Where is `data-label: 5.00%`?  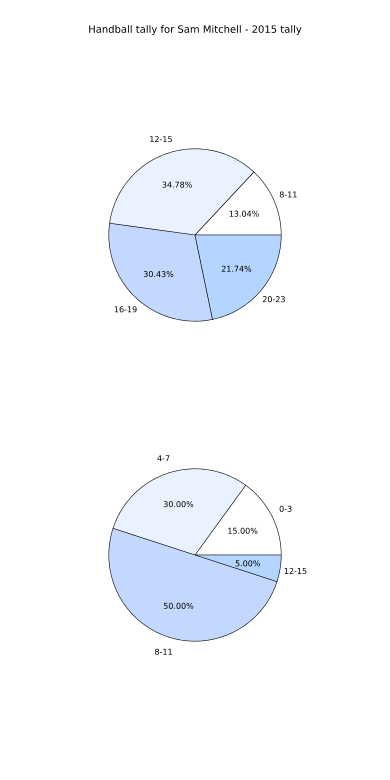
data-label: 5.00% is located at coordinates (248, 563).